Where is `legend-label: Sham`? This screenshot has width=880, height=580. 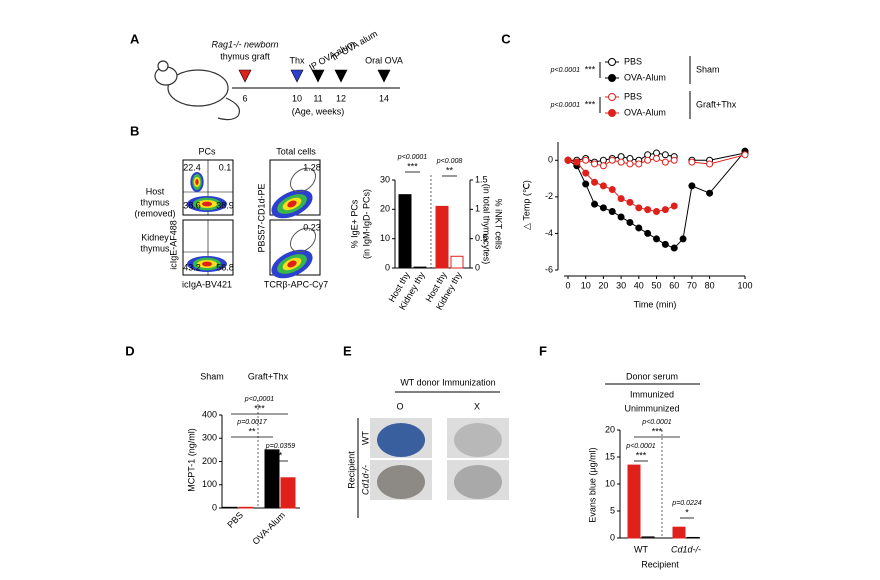
legend-label: Sham is located at coordinates (212, 376).